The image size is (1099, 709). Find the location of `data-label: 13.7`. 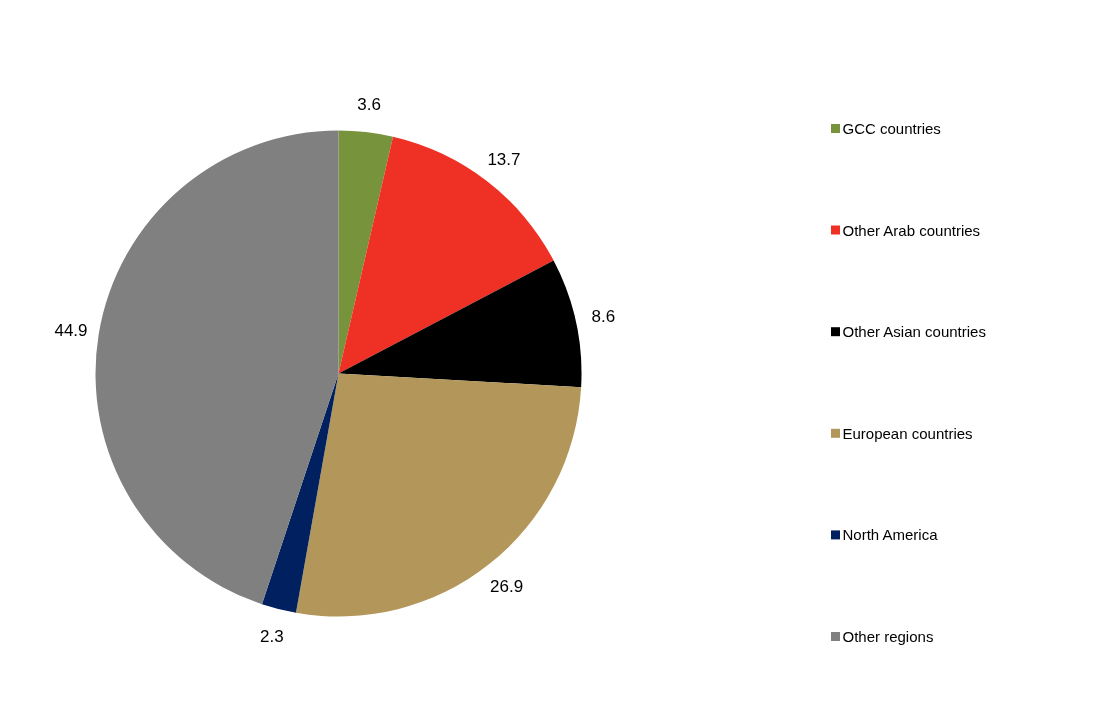

data-label: 13.7 is located at coordinates (504, 159).